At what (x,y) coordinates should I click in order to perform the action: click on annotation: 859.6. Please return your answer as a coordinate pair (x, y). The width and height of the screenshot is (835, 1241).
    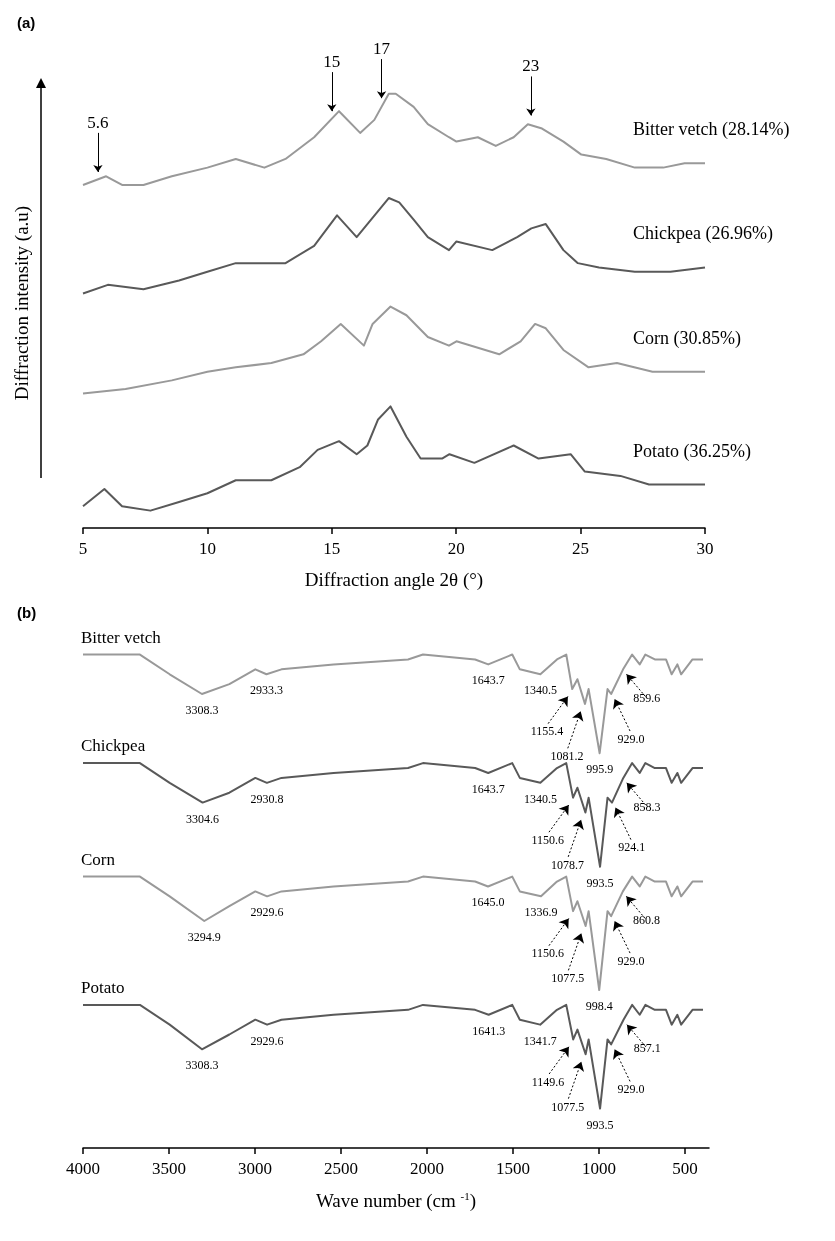
    Looking at the image, I should click on (647, 698).